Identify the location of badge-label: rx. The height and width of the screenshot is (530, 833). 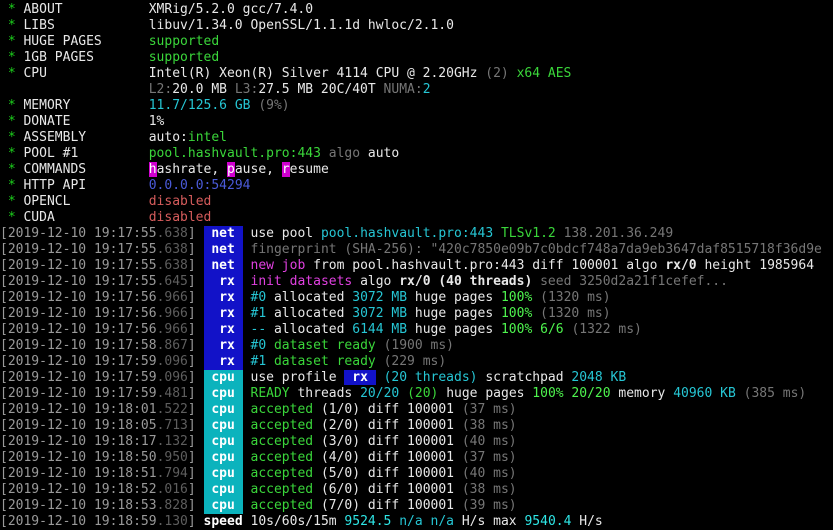
(227, 329).